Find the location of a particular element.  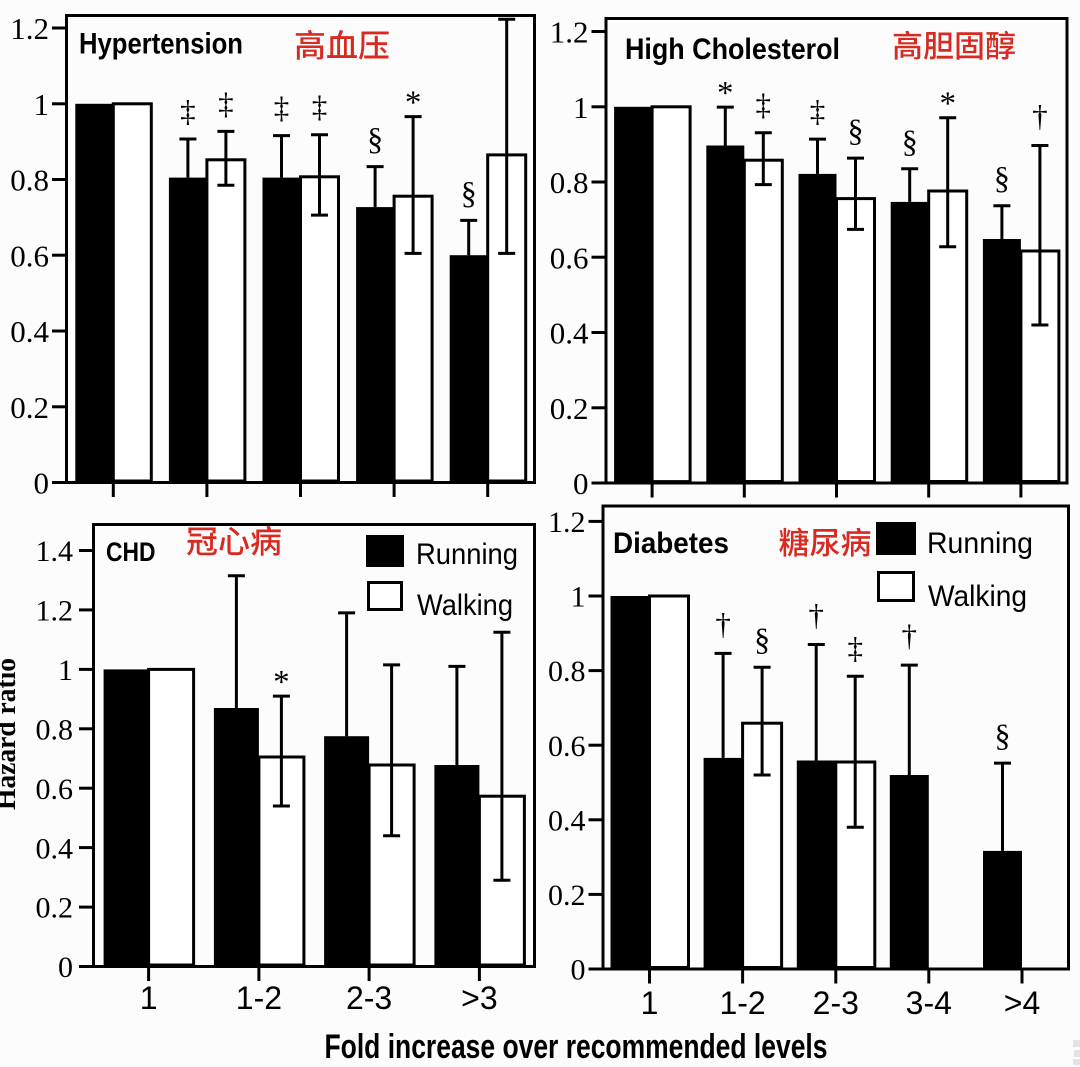

svg-text: Diabetes is located at coordinates (671, 543).